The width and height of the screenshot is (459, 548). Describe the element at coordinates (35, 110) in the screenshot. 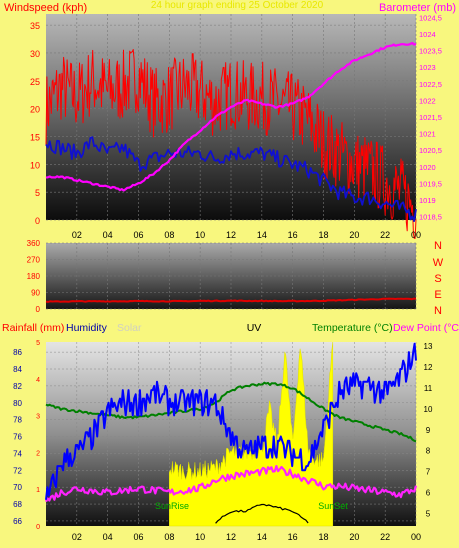

I see `wind-y-tick-label: 20` at that location.